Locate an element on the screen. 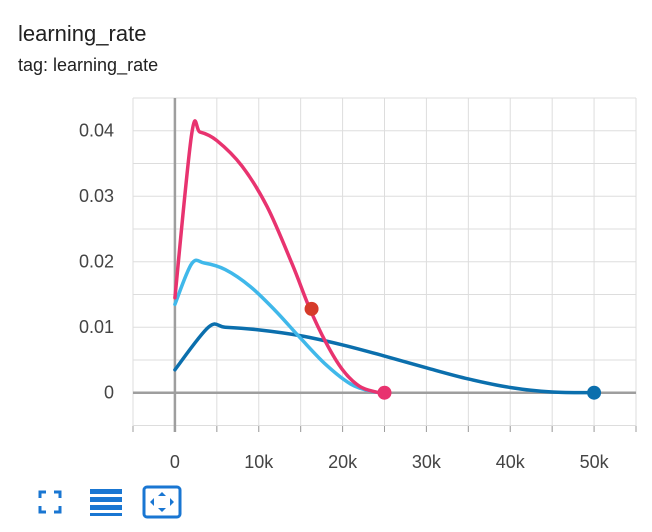 Image resolution: width=652 pixels, height=532 pixels. y-tick-label: 0.03 is located at coordinates (96, 196).